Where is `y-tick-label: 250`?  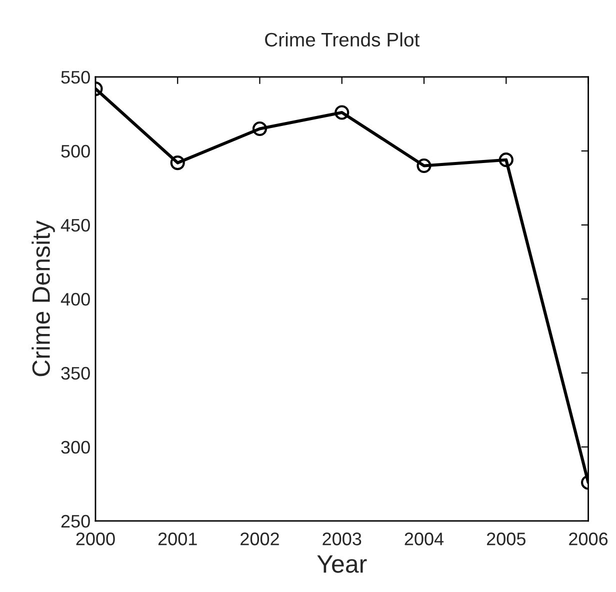
y-tick-label: 250 is located at coordinates (75, 521).